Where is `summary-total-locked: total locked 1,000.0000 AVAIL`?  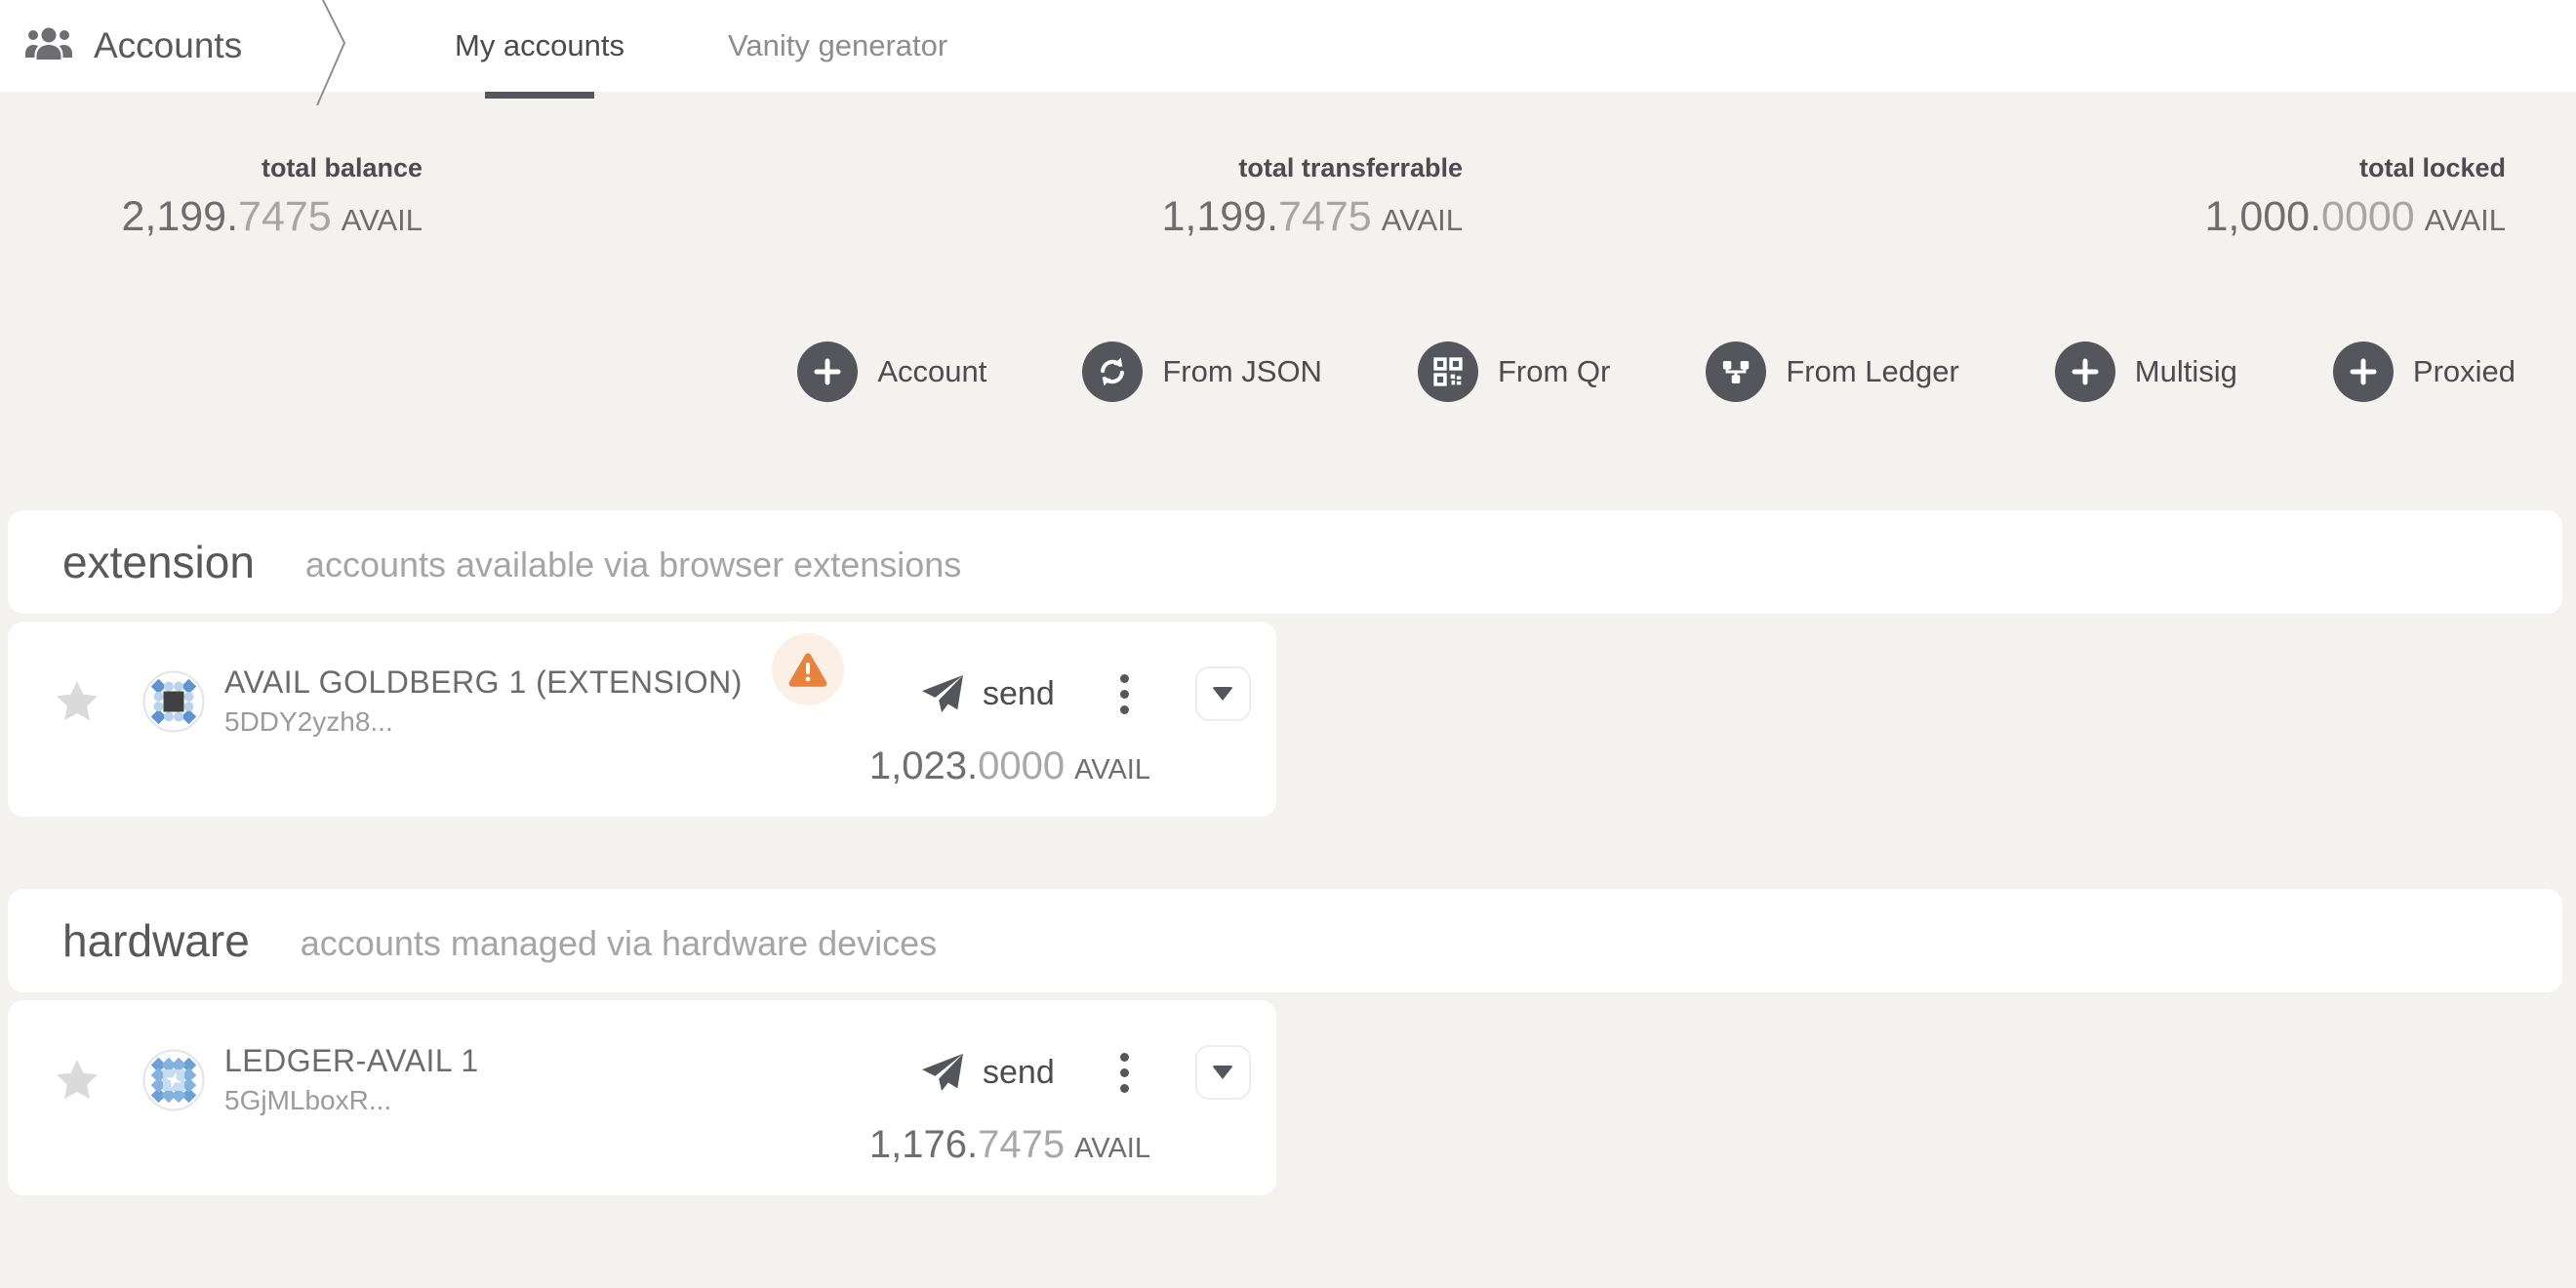 summary-total-locked: total locked 1,000.0000 AVAIL is located at coordinates (1984, 195).